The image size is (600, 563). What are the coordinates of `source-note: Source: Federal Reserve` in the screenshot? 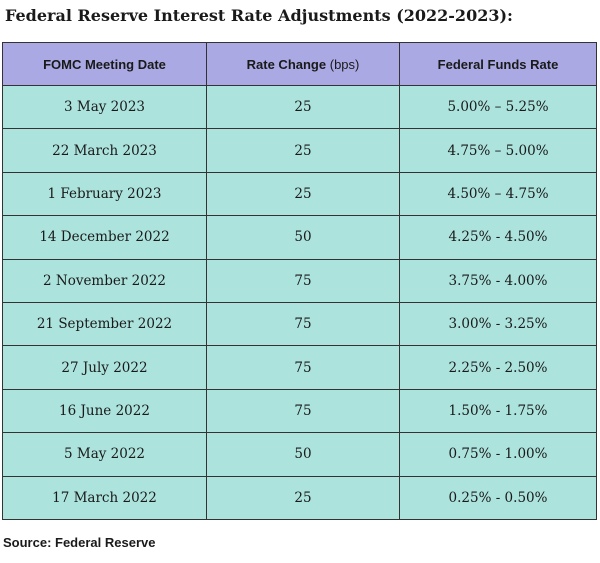 It's located at (79, 542).